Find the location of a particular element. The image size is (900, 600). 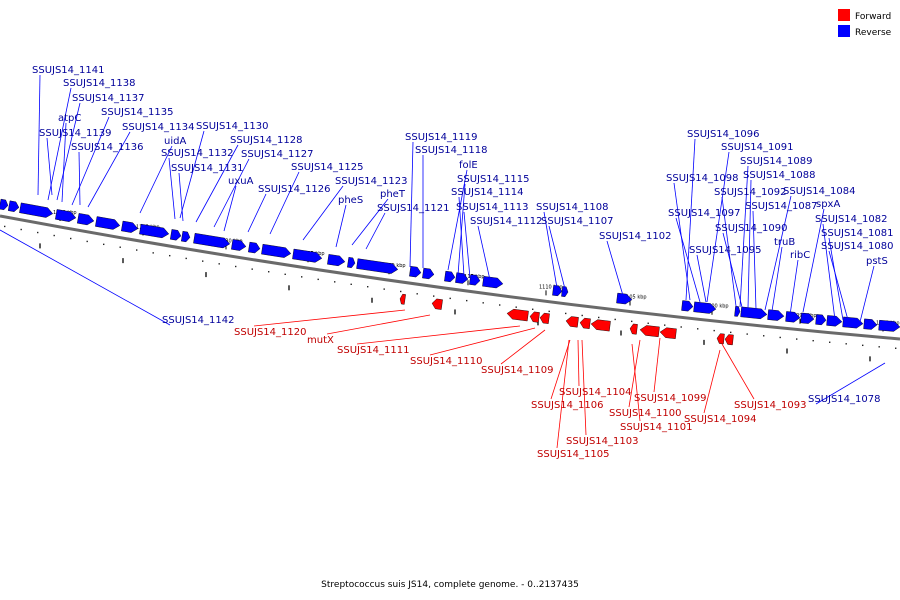

reverse-gene-label: pheS is located at coordinates (350, 200).